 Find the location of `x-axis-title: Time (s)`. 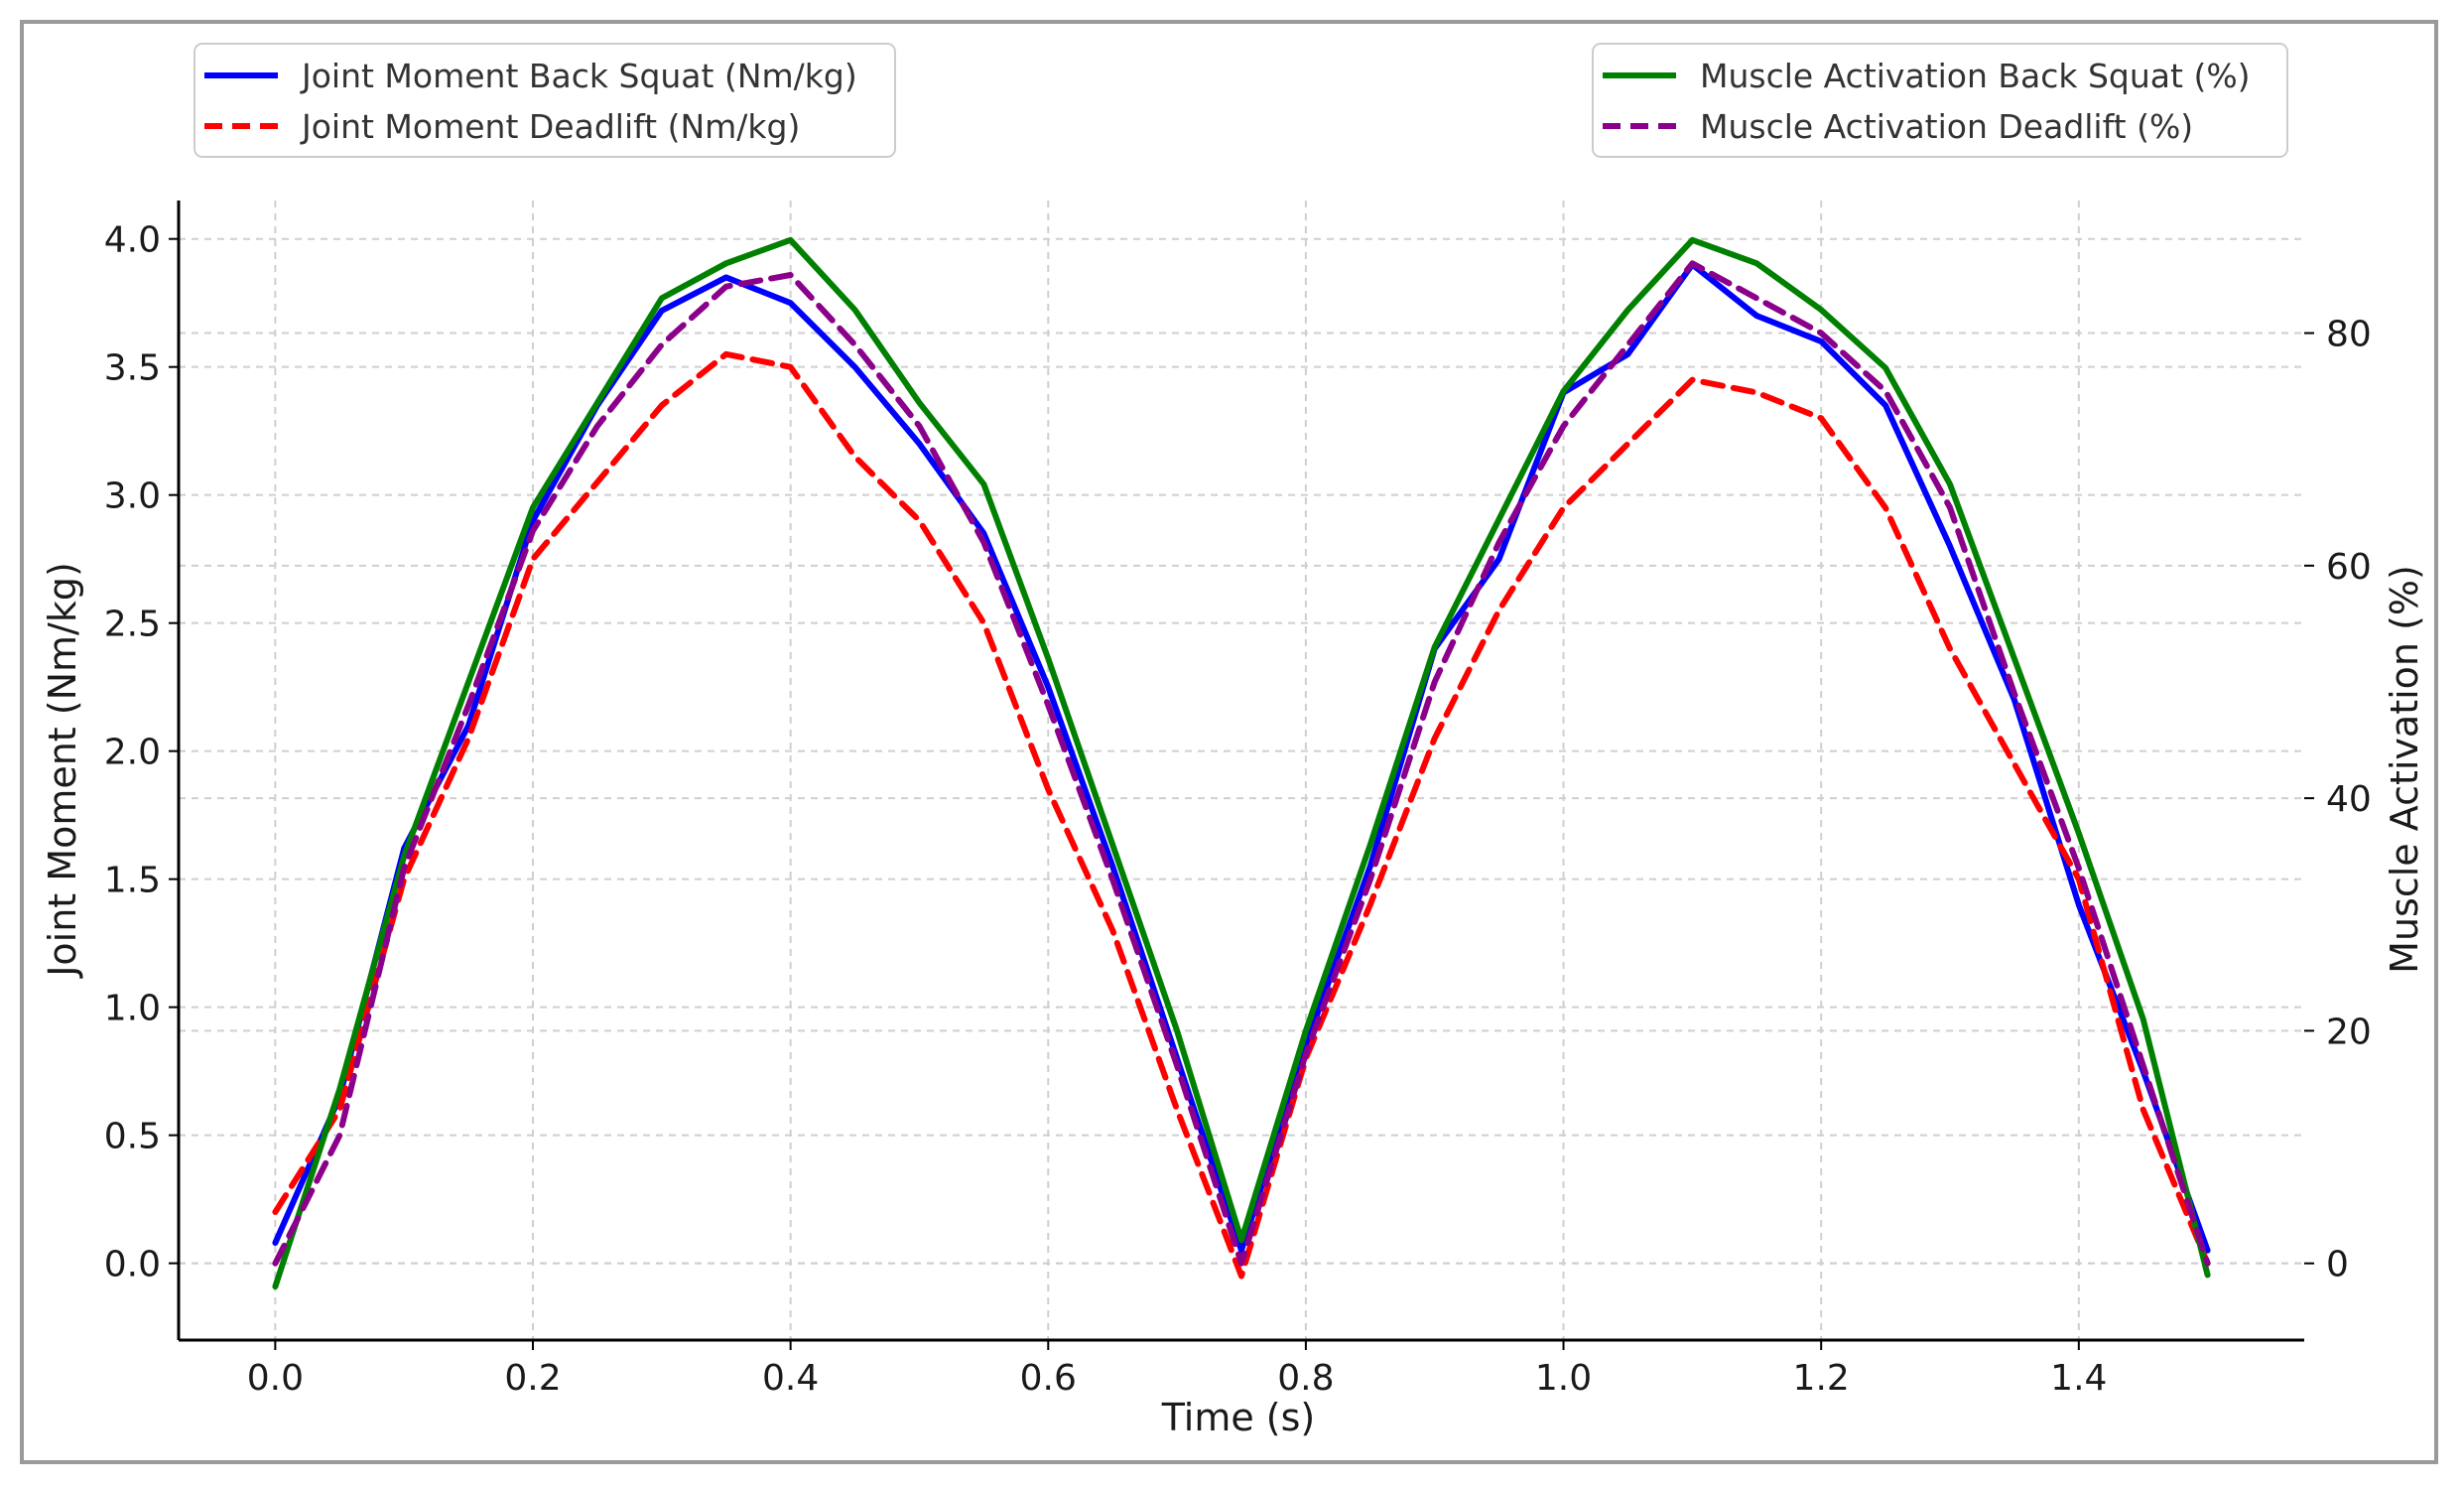

x-axis-title: Time (s) is located at coordinates (1238, 1417).